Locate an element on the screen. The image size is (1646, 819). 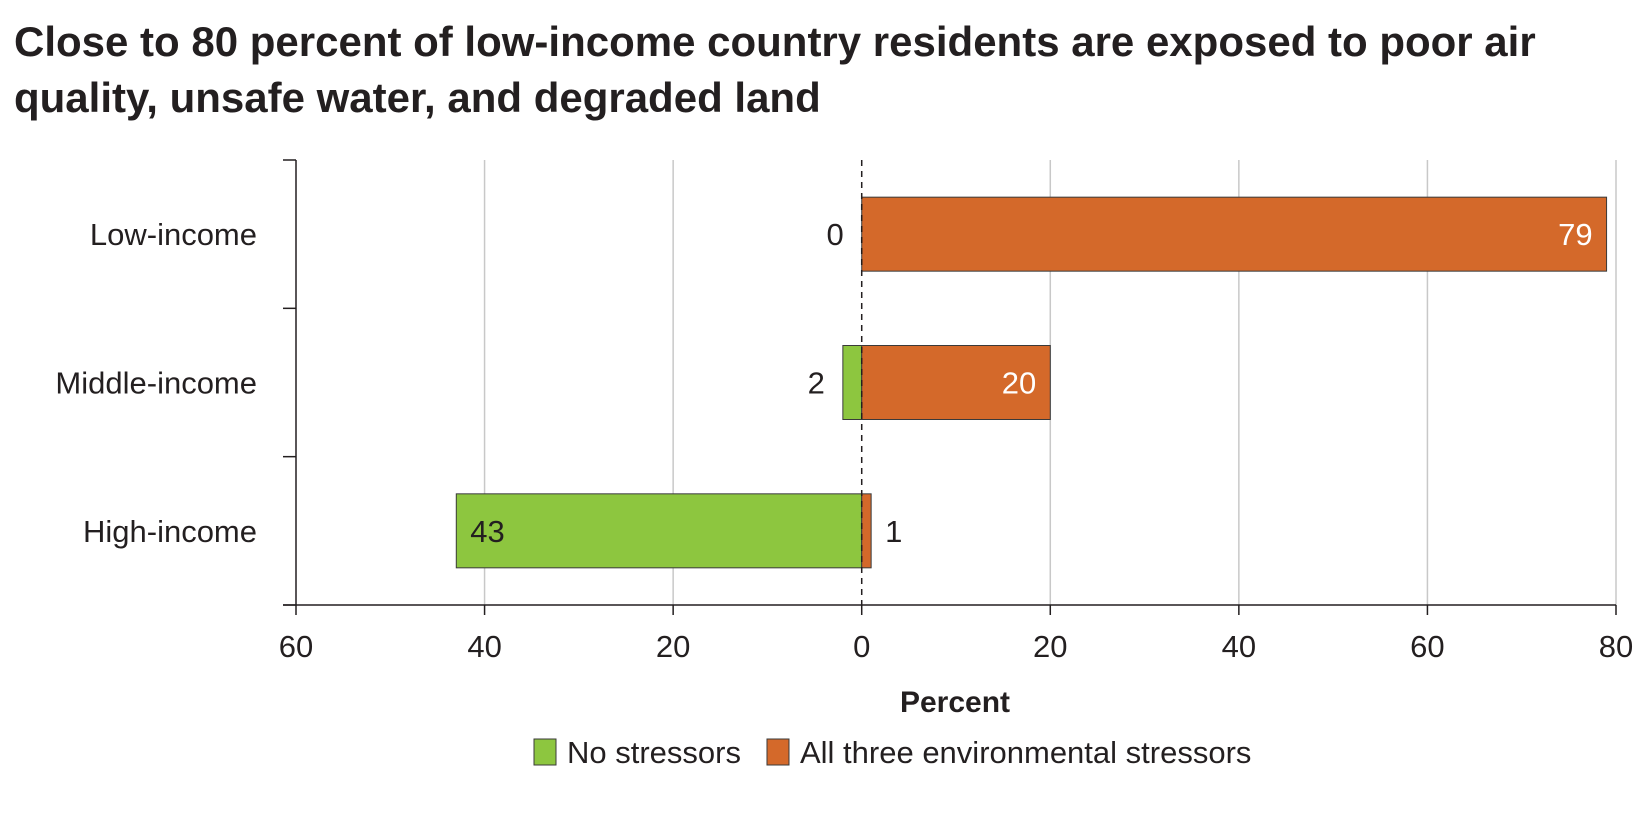
x-axis-title: Percent is located at coordinates (955, 702).